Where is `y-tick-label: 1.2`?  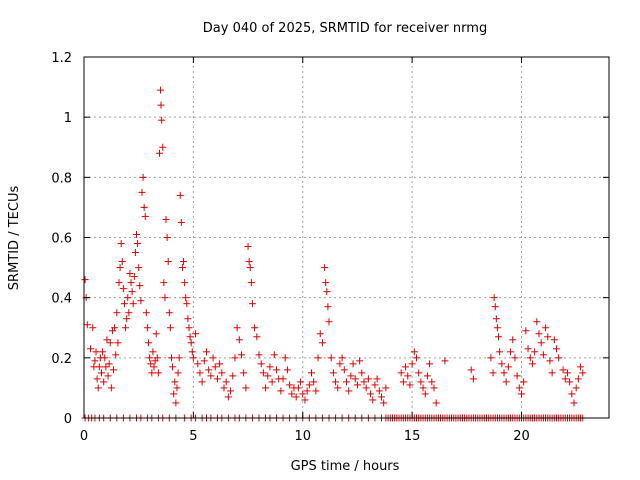
y-tick-label: 1.2 is located at coordinates (61, 58).